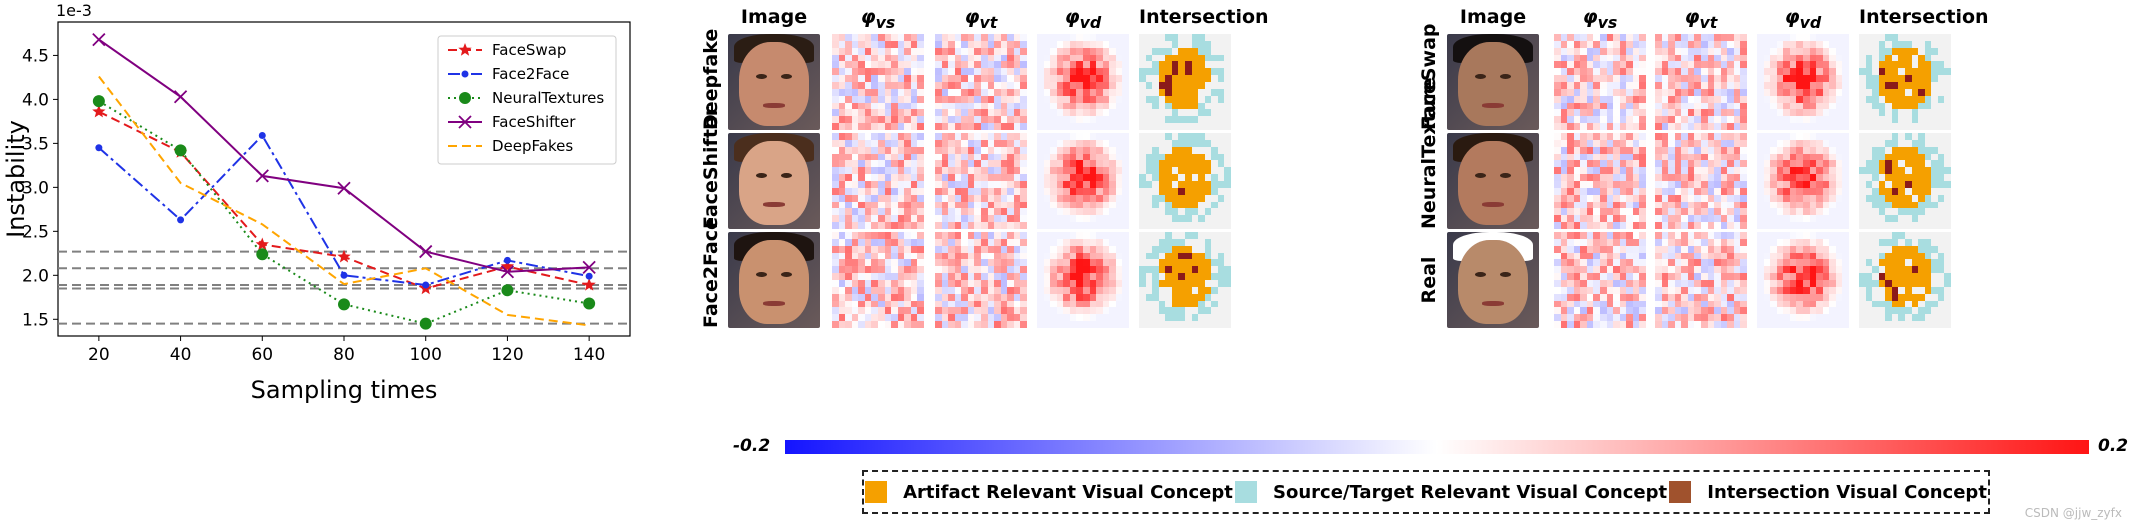  Describe the element at coordinates (74, 10) in the screenshot. I see `y-scale-label: 1e-3` at that location.